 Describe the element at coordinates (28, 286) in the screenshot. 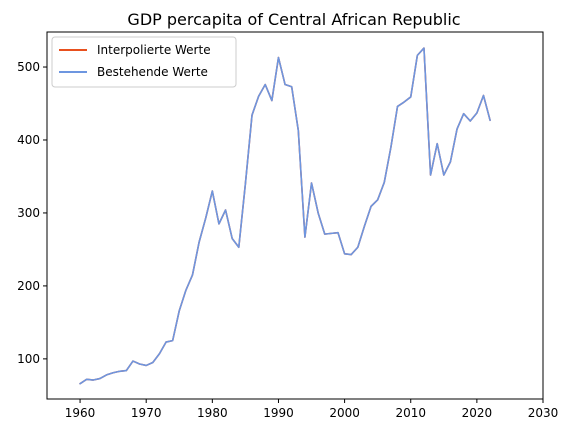

I see `y-tick-label-200: 200` at that location.